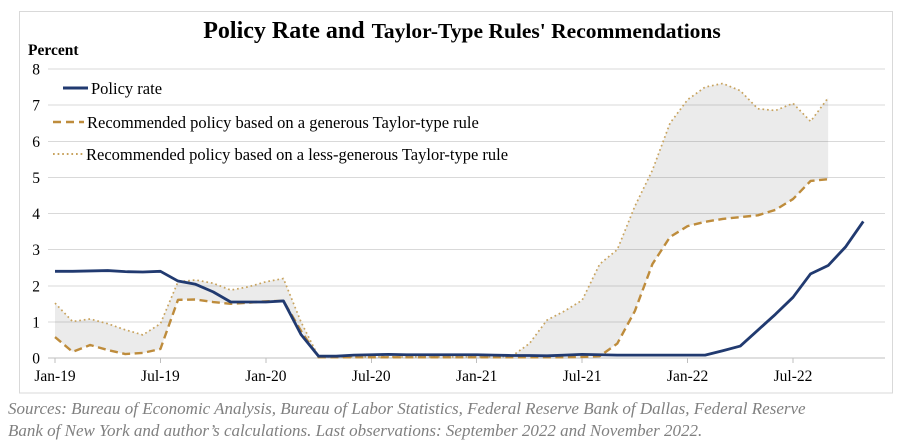 The image size is (904, 448). Describe the element at coordinates (126, 88) in the screenshot. I see `legend-label-policy-rate: Policy rate` at that location.